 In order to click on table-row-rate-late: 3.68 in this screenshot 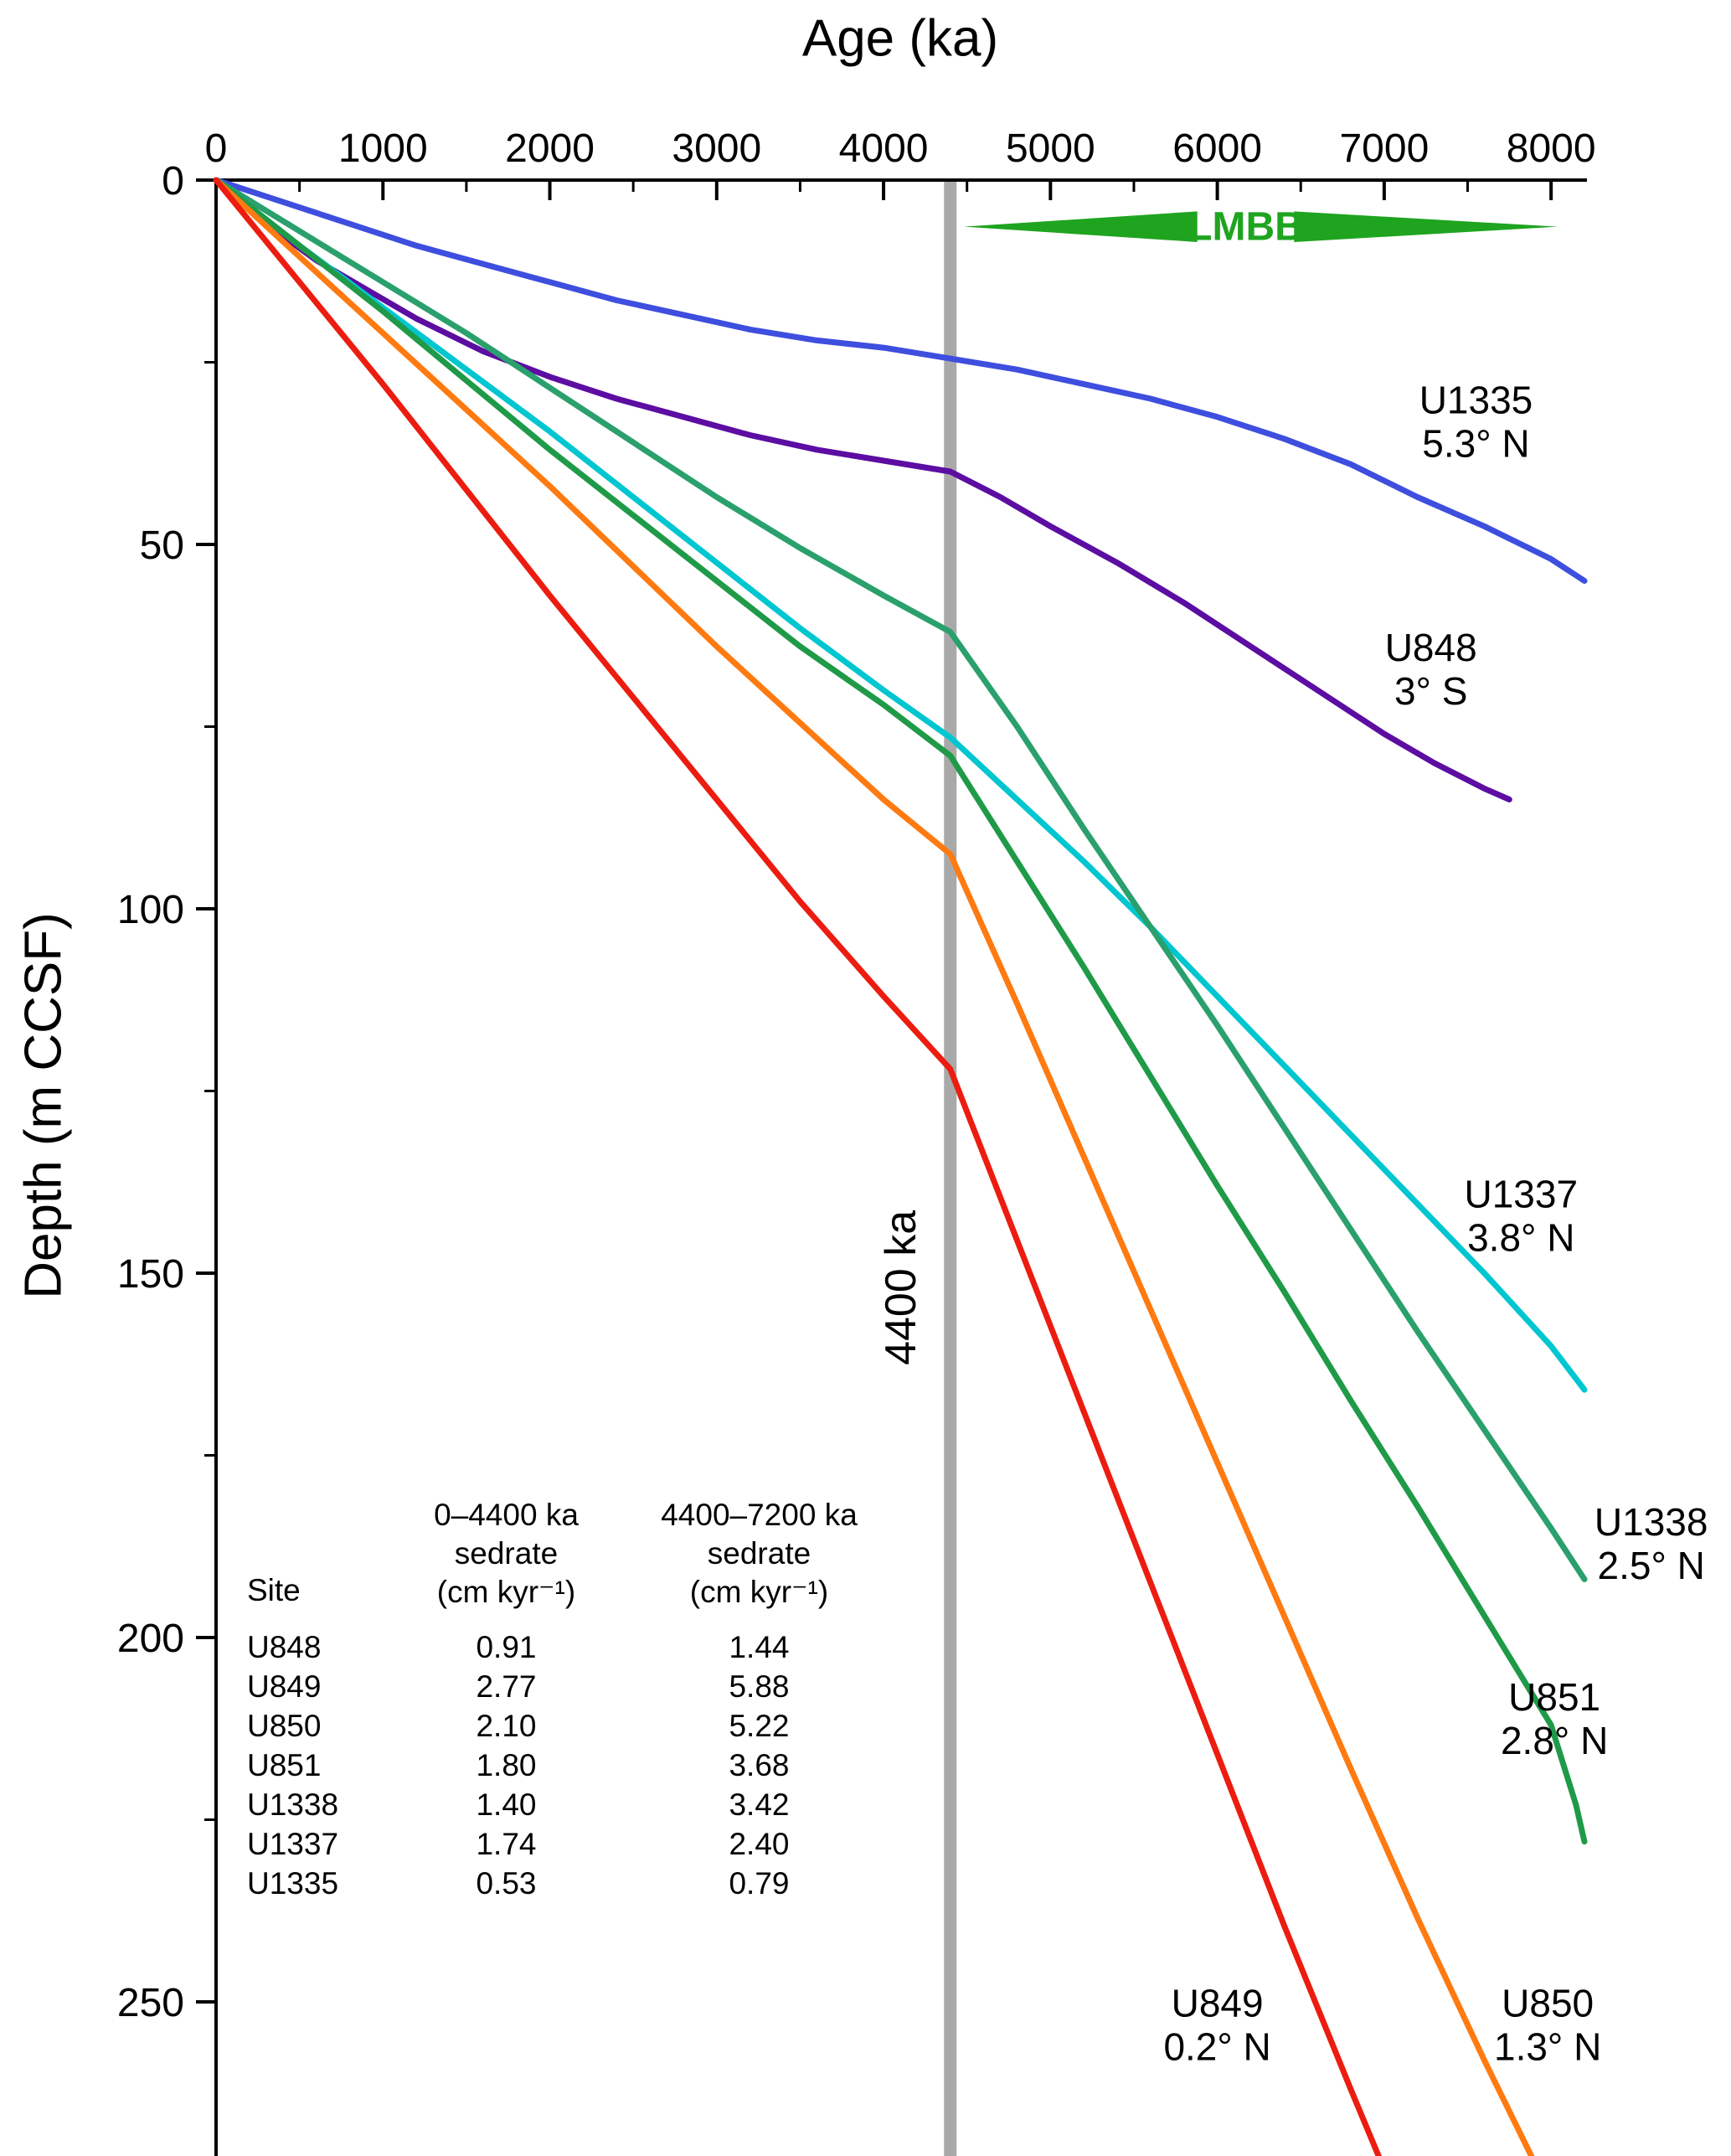, I will do `click(759, 1765)`.